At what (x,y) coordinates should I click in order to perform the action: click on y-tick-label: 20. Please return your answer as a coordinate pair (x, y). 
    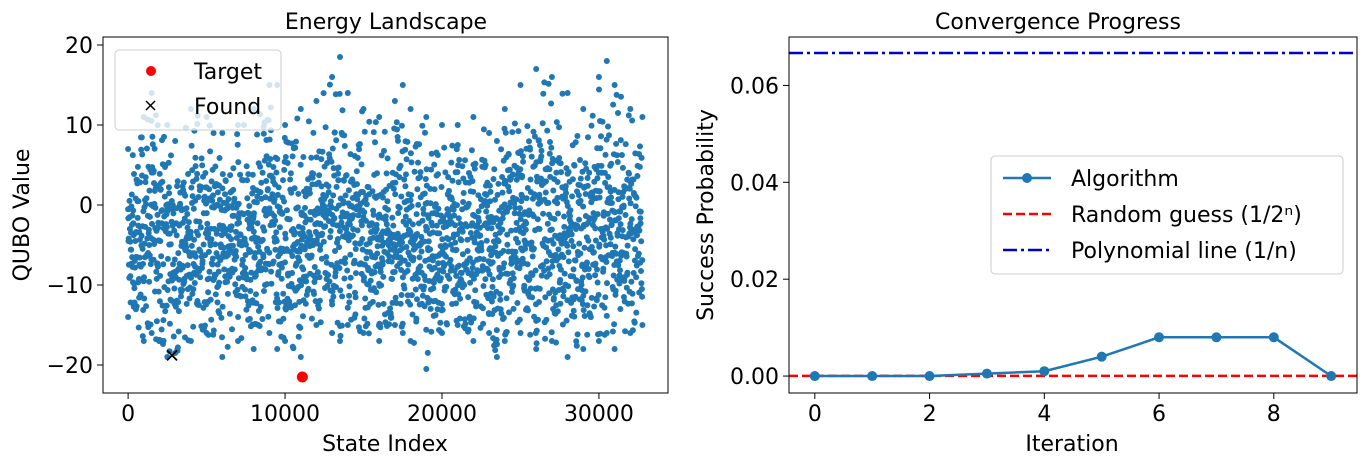
    Looking at the image, I should click on (79, 46).